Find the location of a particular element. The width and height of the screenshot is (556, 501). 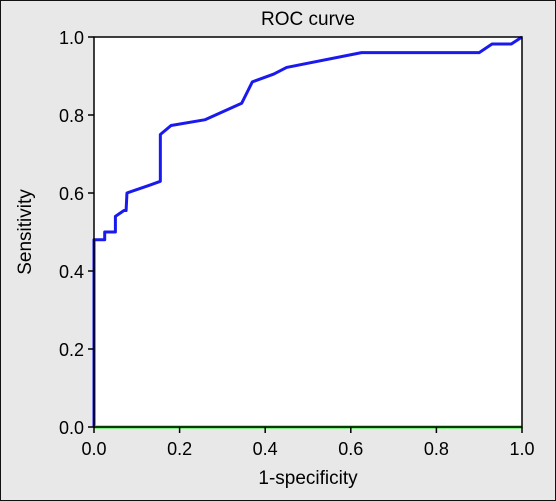

chart-title: ROC curve is located at coordinates (308, 19).